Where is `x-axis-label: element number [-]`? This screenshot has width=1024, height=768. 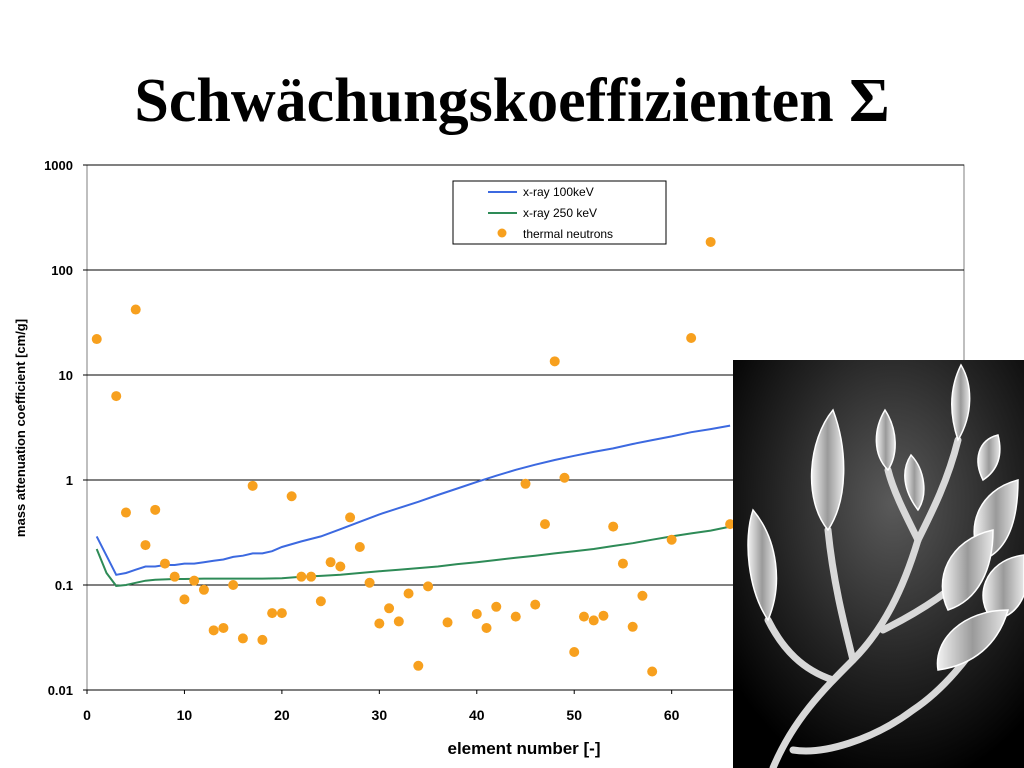
x-axis-label: element number [-] is located at coordinates (523, 748).